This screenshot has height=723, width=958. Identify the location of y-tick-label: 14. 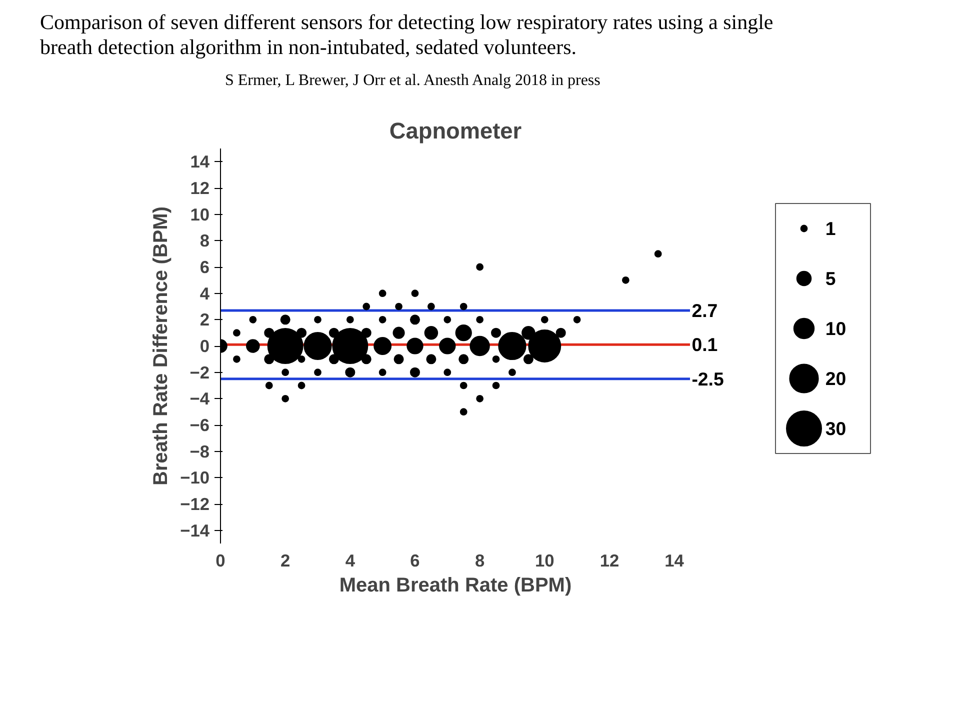
(200, 162).